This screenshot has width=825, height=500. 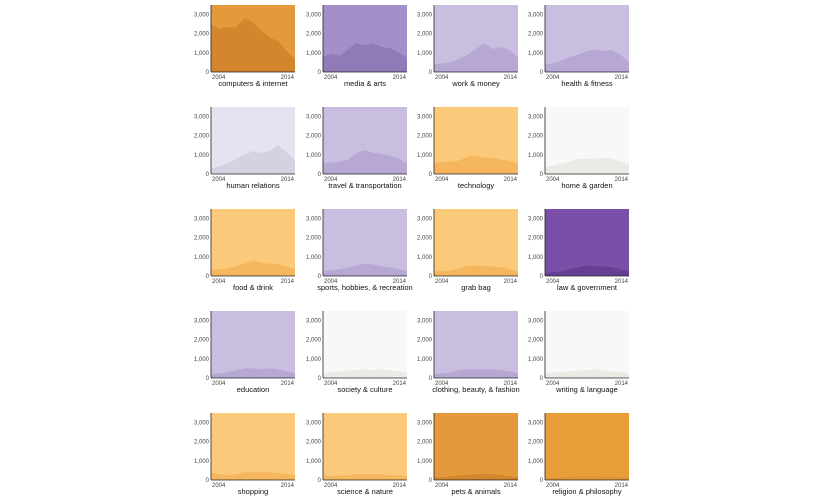 I want to click on panel-title: travel & transportation, so click(x=364, y=185).